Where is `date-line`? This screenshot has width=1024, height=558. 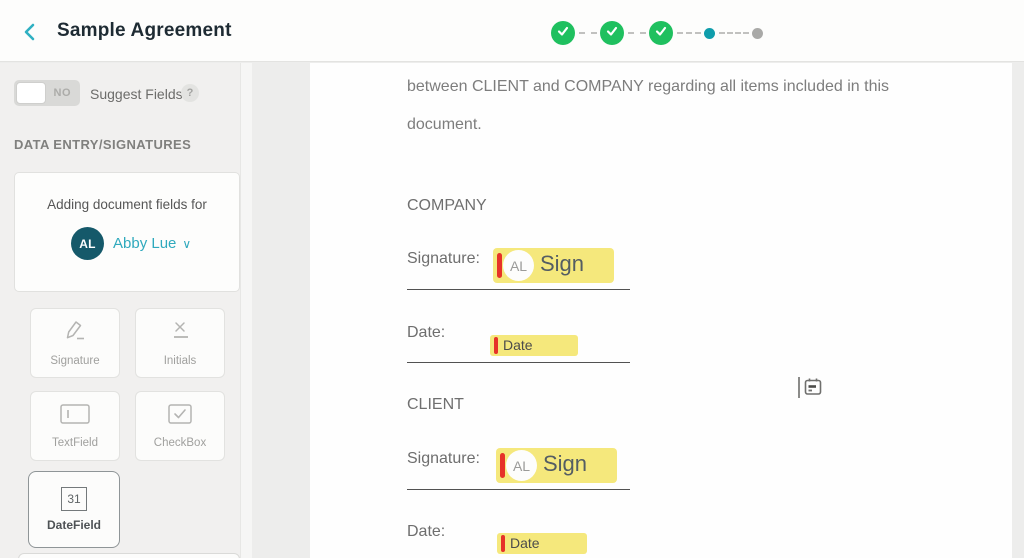
date-line is located at coordinates (518, 362).